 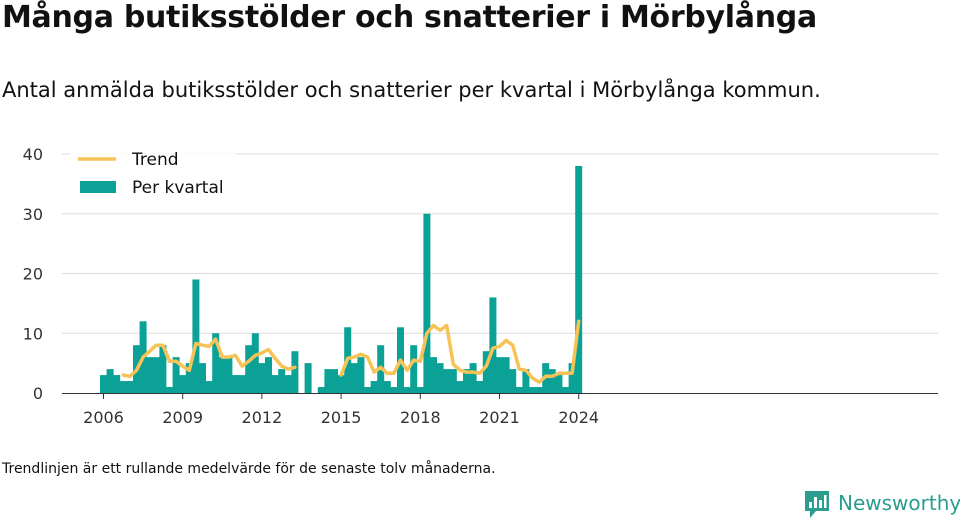 I want to click on newsworthy-logo-icon, so click(x=817, y=504).